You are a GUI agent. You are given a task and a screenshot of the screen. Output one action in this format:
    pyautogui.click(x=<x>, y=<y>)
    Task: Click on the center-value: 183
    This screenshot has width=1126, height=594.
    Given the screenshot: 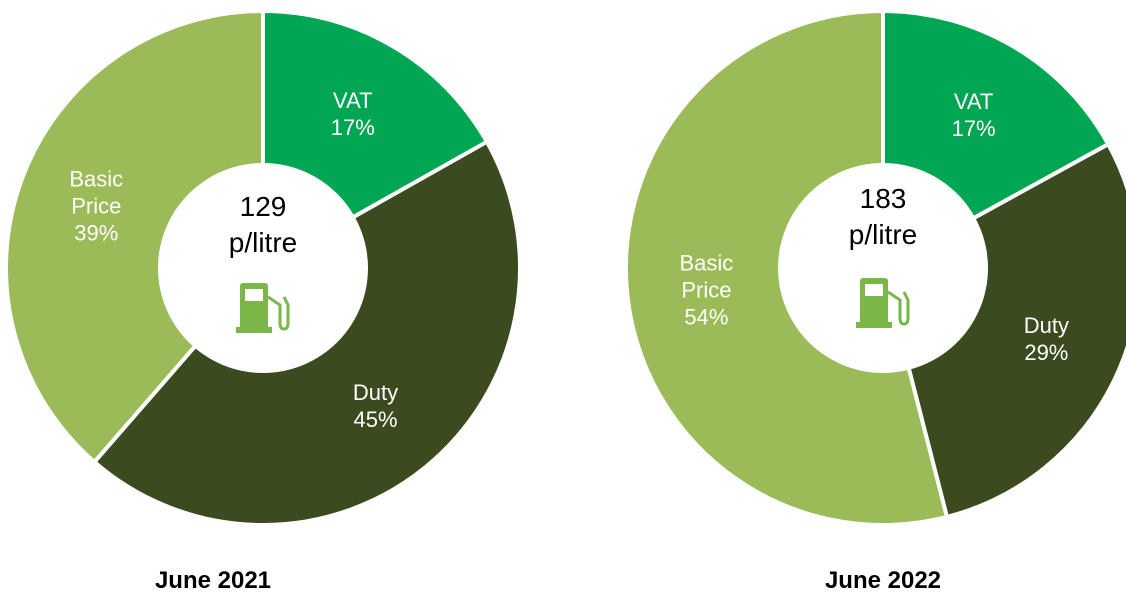 What is the action you would take?
    pyautogui.click(x=883, y=198)
    